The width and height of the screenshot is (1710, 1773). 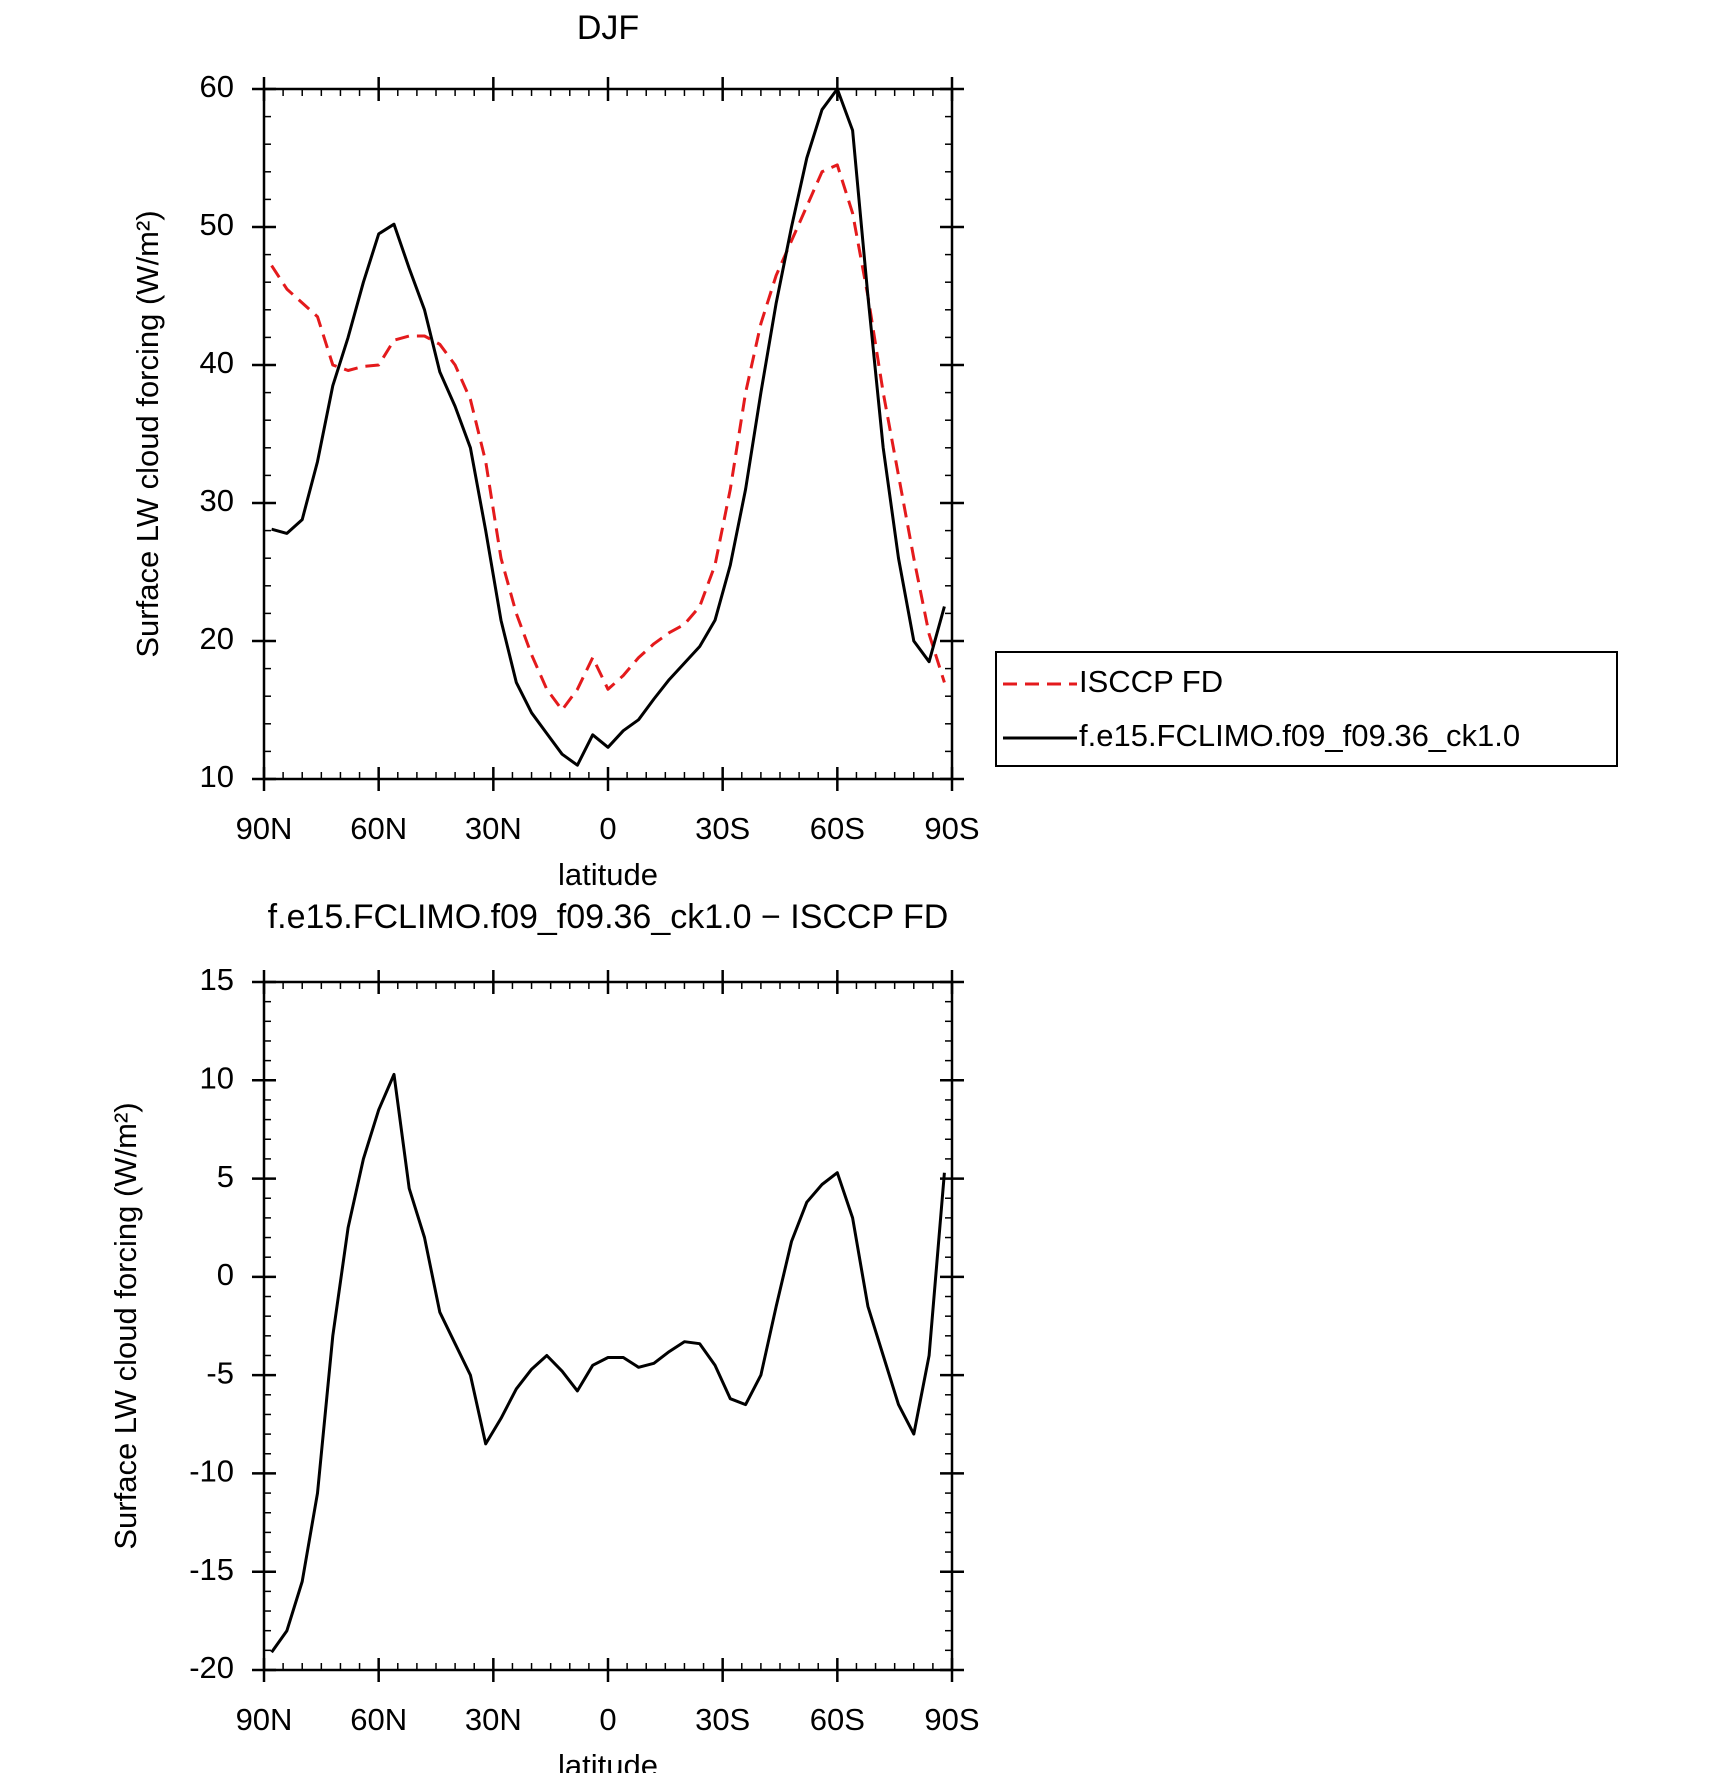 What do you see at coordinates (217, 638) in the screenshot?
I see `y-tick-label: 20` at bounding box center [217, 638].